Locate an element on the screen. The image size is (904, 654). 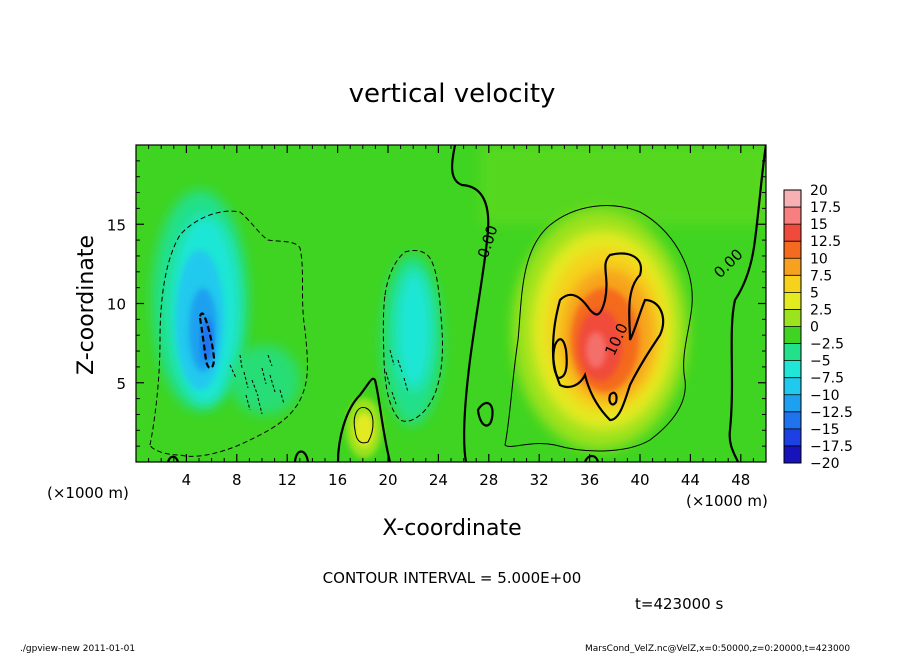
colorbar-label: 7.5 is located at coordinates (821, 276).